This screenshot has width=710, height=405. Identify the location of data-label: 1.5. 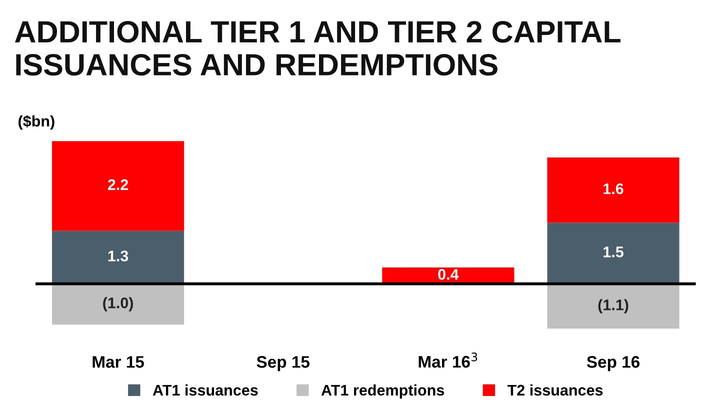
(614, 252).